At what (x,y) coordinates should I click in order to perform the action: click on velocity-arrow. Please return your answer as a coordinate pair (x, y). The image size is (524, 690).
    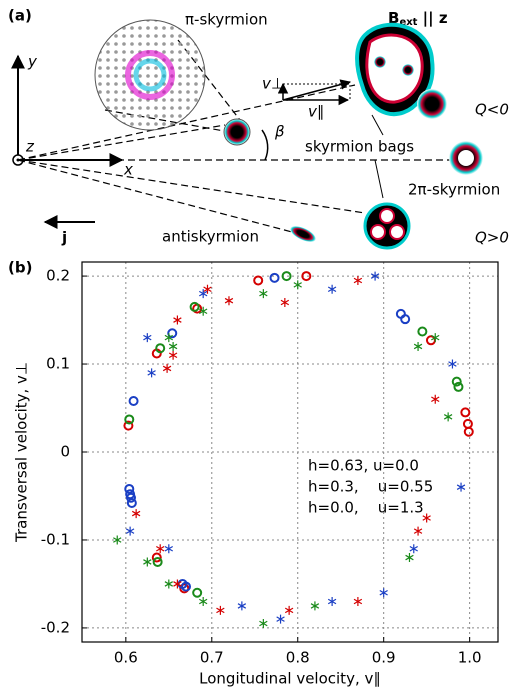
    Looking at the image, I should click on (317, 90).